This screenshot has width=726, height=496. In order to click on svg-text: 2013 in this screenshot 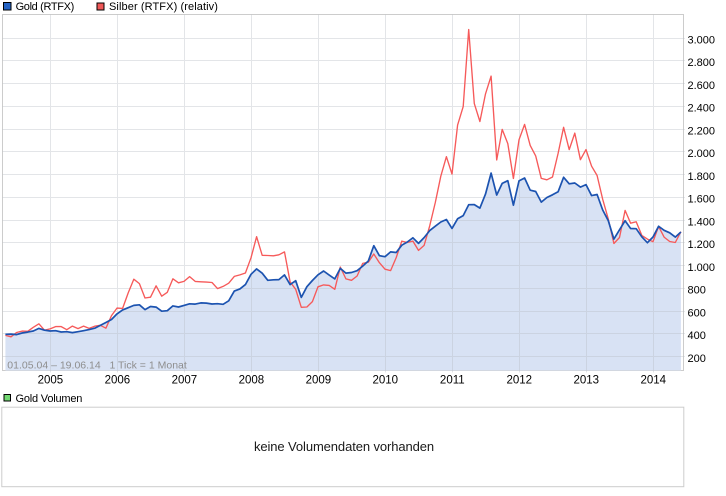, I will do `click(587, 380)`.